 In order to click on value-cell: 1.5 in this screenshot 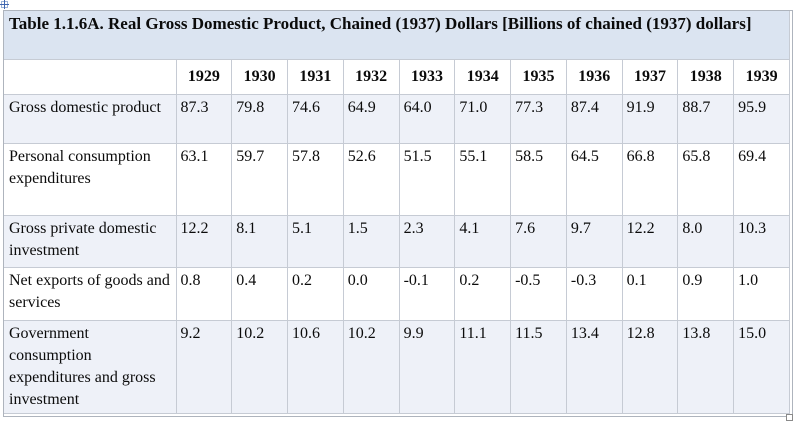, I will do `click(371, 241)`.